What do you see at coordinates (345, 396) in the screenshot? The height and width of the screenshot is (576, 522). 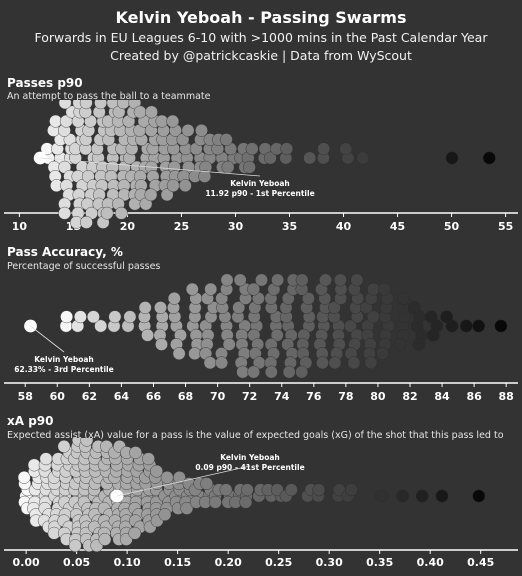 I see `x-tick-label: 78` at bounding box center [345, 396].